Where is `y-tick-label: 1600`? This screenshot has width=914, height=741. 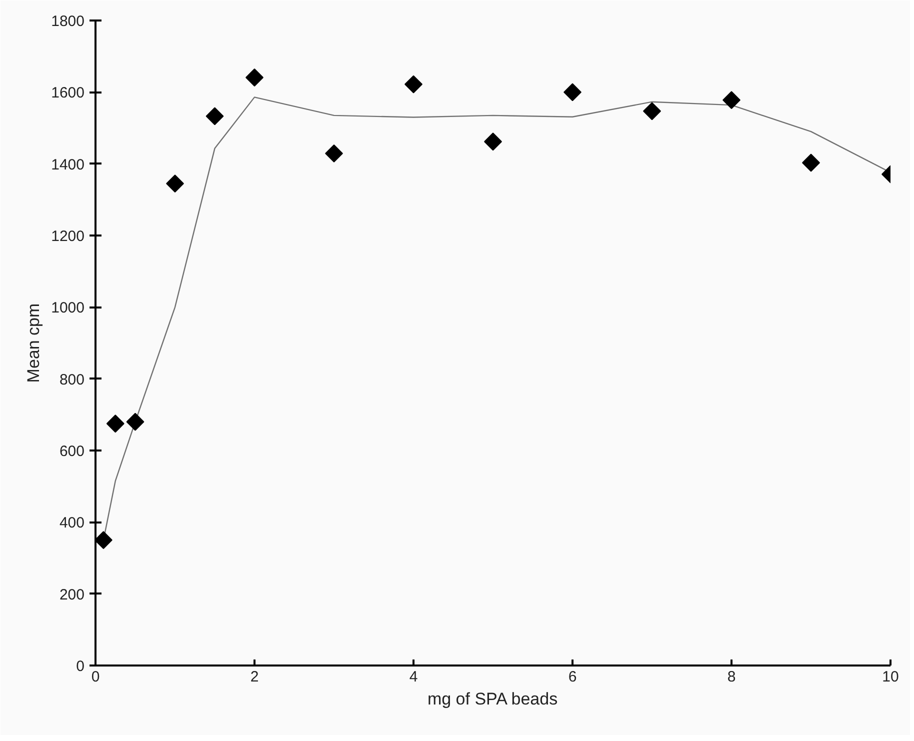
y-tick-label: 1600 is located at coordinates (68, 93).